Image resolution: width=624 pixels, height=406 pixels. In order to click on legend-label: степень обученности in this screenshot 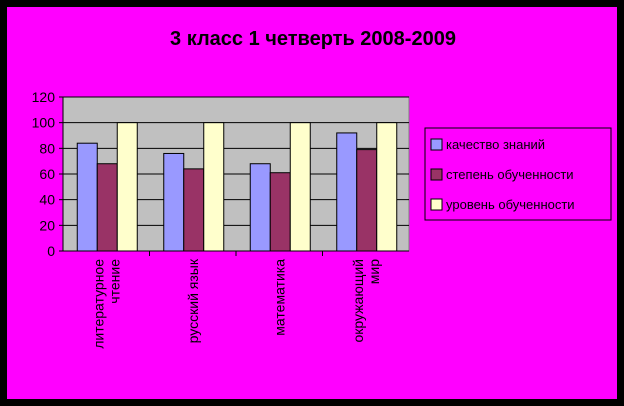, I will do `click(510, 174)`.